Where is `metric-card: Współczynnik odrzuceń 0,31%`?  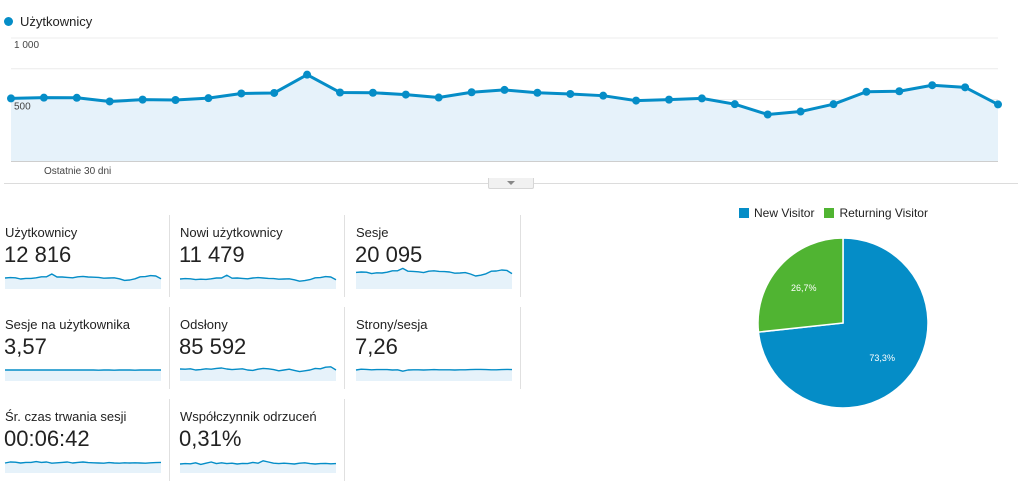
metric-card: Współczynnik odrzuceń 0,31% is located at coordinates (260, 440).